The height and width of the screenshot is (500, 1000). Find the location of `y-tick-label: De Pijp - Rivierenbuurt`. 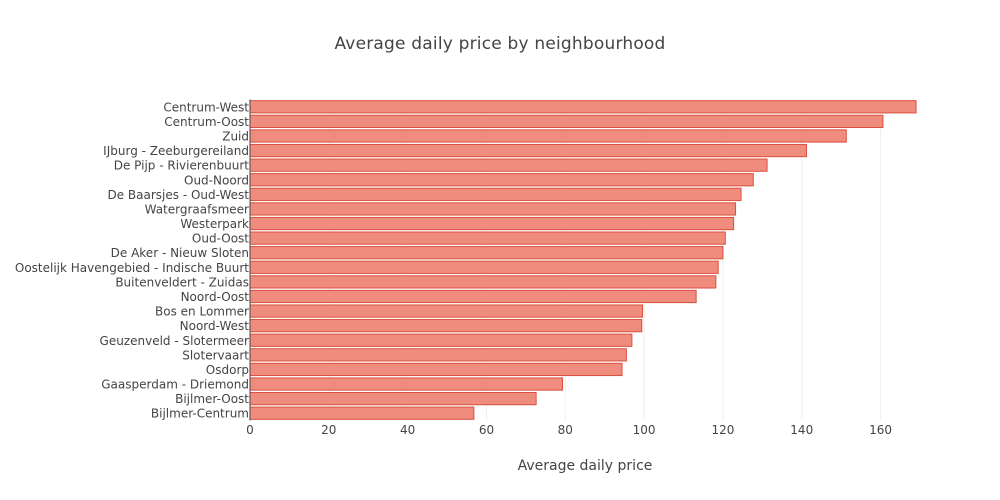

y-tick-label: De Pijp - Rivierenbuurt is located at coordinates (182, 166).